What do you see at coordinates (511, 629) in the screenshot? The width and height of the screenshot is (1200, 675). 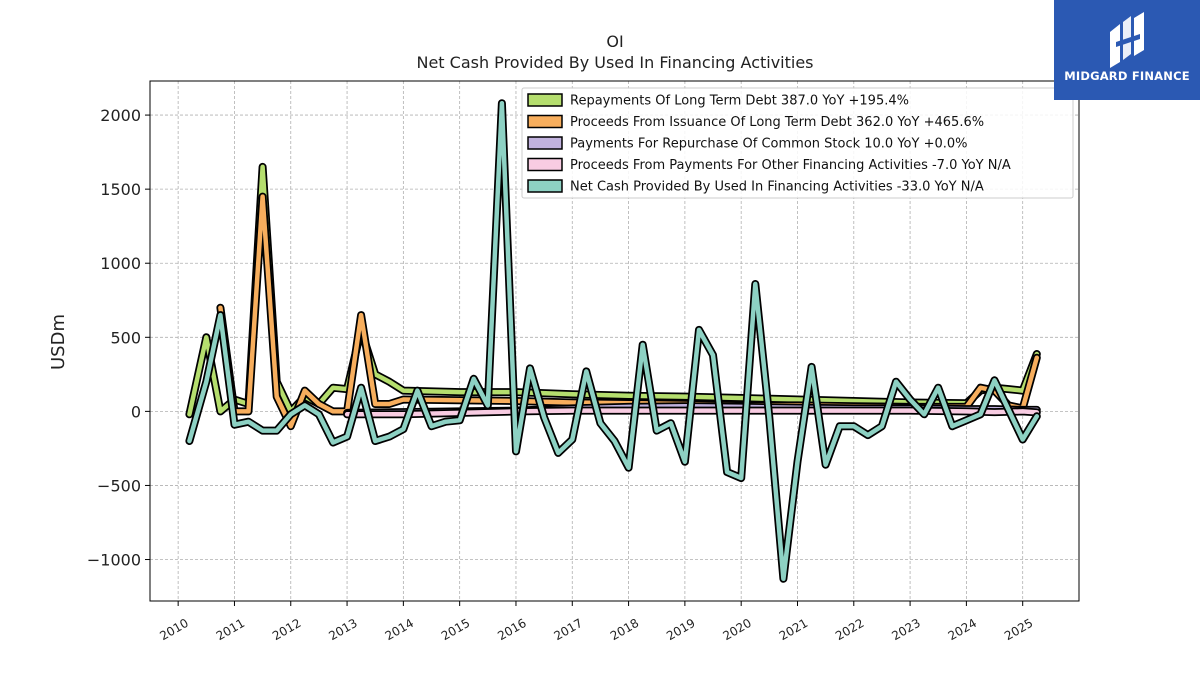 I see `x-tick-label: 2016` at bounding box center [511, 629].